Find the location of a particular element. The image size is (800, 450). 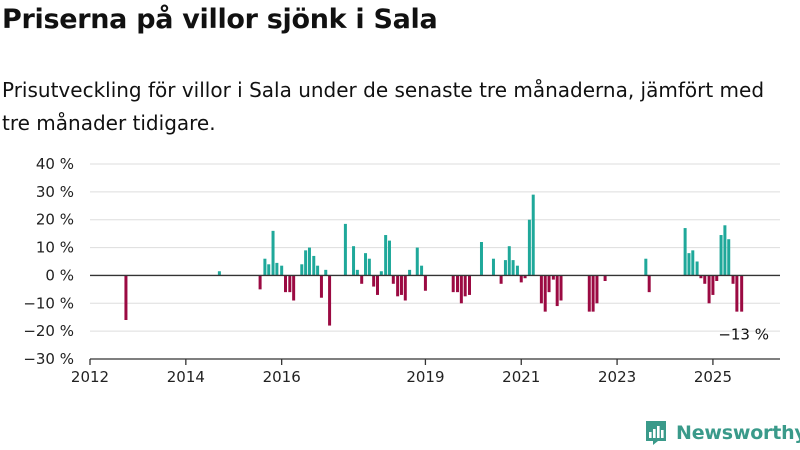

y-tick-label: −20 % is located at coordinates (48, 331).